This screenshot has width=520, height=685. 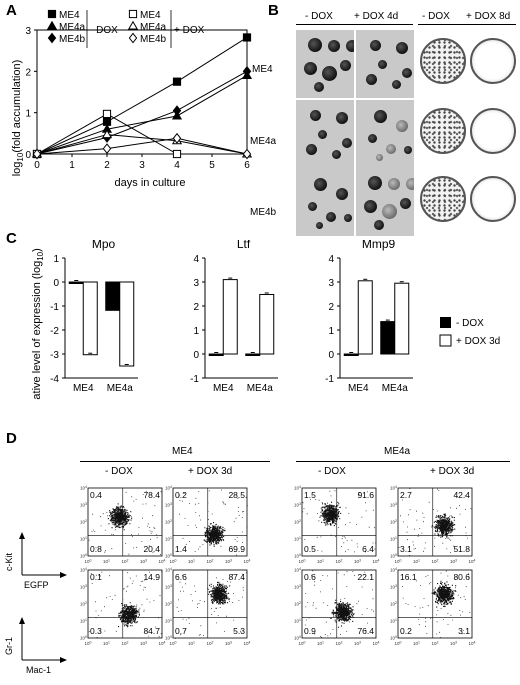 What do you see at coordinates (72, 39) in the screenshot?
I see `legend-item-label: ME4b` at bounding box center [72, 39].